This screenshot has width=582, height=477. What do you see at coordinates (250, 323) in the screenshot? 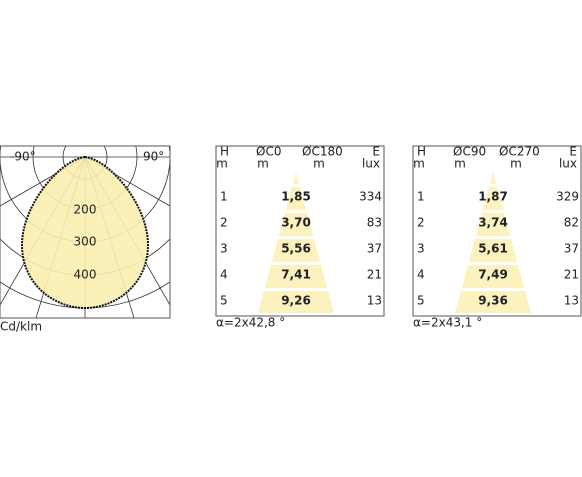
I see `beam-angle: α=2x42,8 °` at bounding box center [250, 323].